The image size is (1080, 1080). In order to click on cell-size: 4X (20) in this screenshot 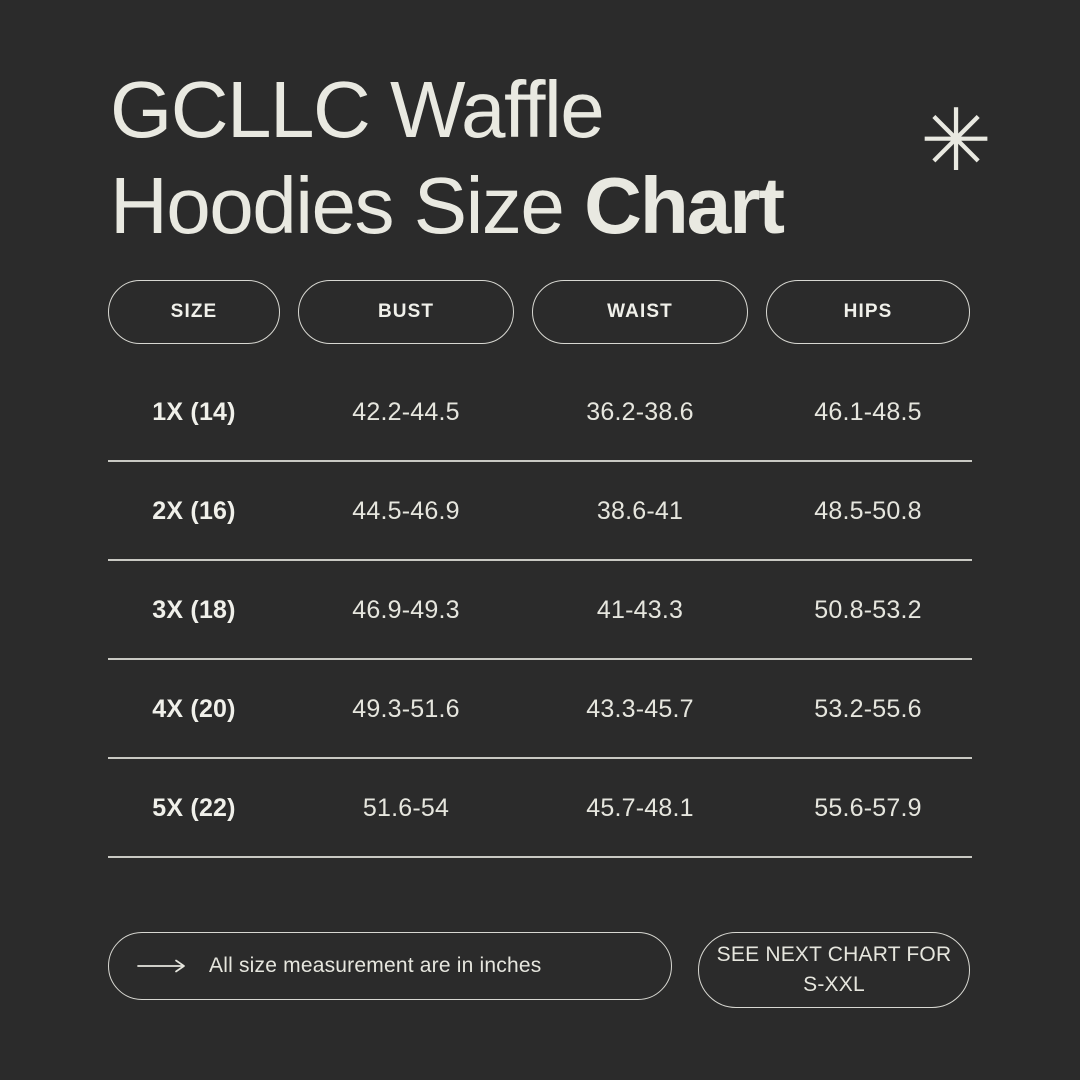, I will do `click(194, 709)`.